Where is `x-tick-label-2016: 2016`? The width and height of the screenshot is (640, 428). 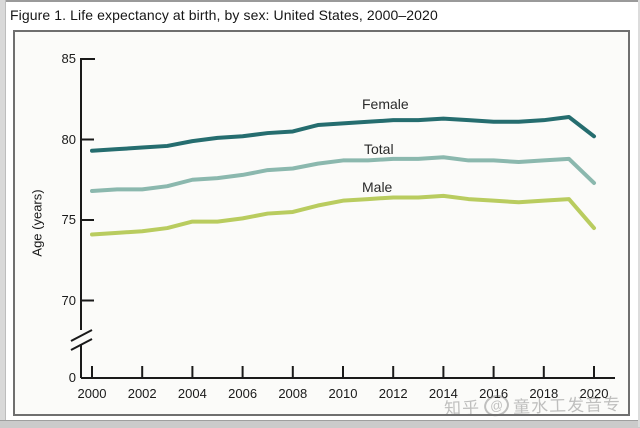
x-tick-label-2016: 2016 is located at coordinates (494, 393).